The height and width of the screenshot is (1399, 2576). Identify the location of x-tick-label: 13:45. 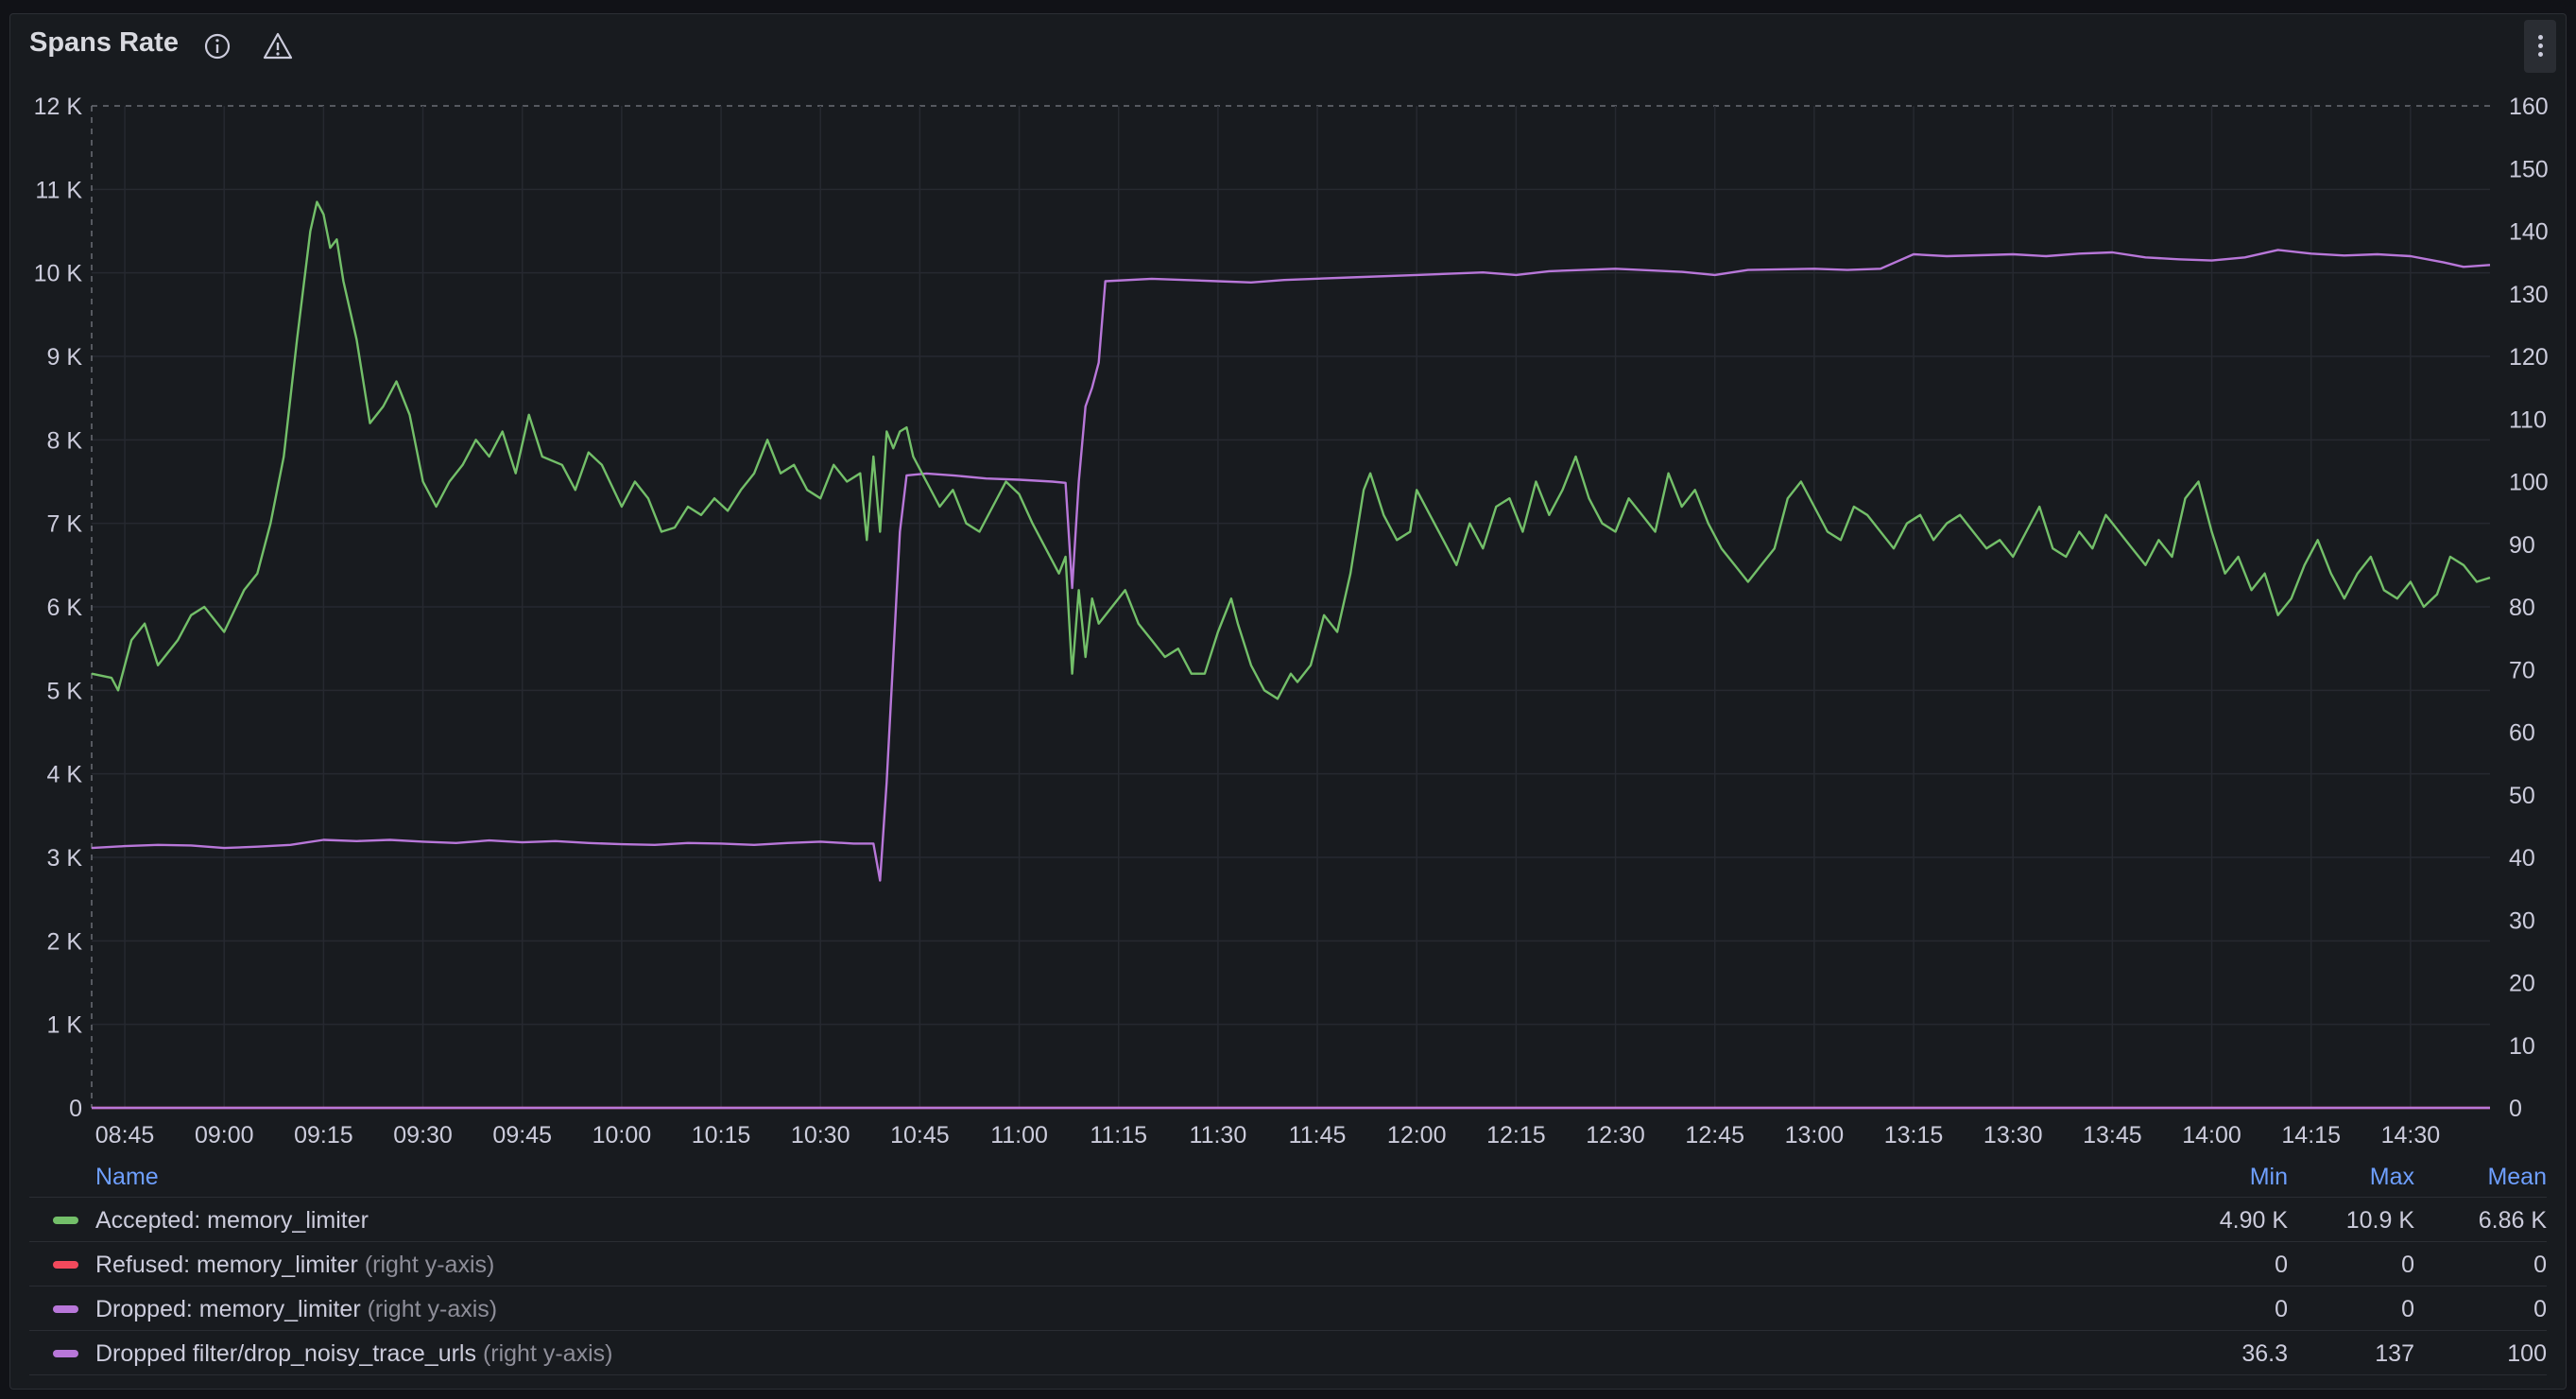
(2112, 1135).